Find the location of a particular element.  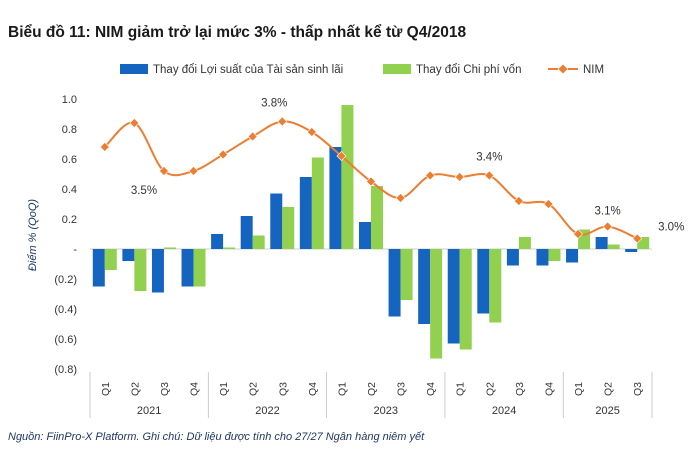

y-tick-label: (0.2) is located at coordinates (65, 280).